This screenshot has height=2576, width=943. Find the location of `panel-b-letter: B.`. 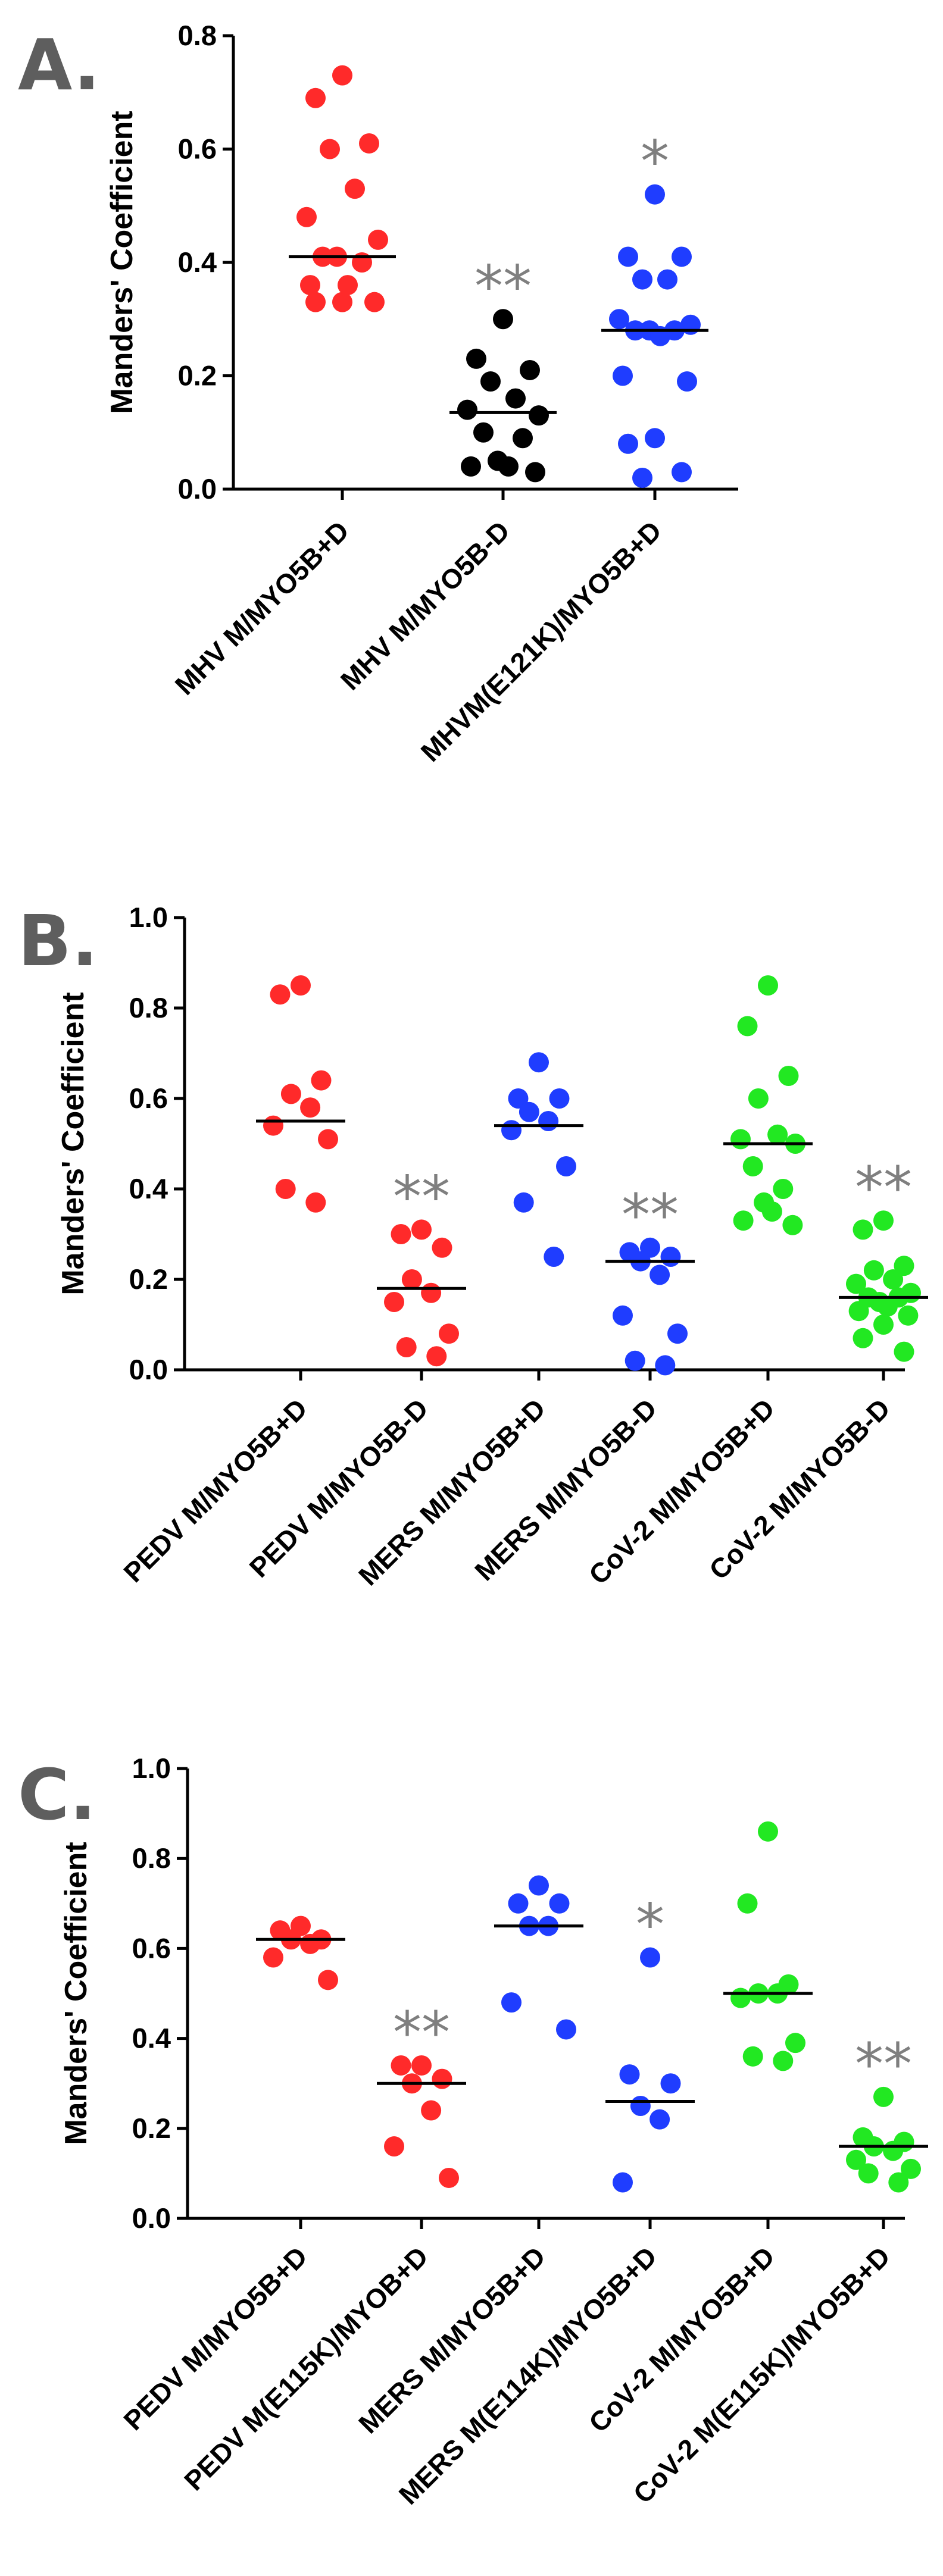

panel-b-letter: B. is located at coordinates (58, 941).